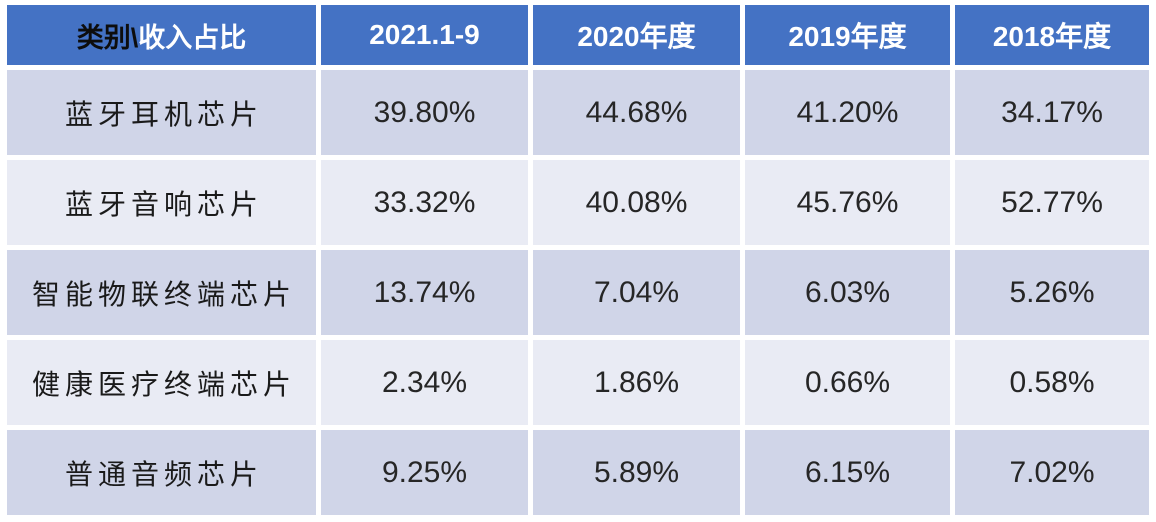 The height and width of the screenshot is (522, 1156). What do you see at coordinates (1052, 35) in the screenshot?
I see `header-cell-2018: 2018年度` at bounding box center [1052, 35].